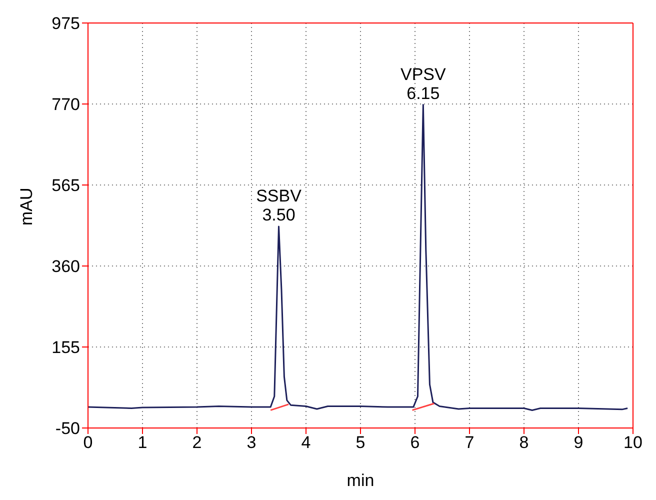 The height and width of the screenshot is (500, 656). What do you see at coordinates (66, 186) in the screenshot?
I see `y-tick-label: 565` at bounding box center [66, 186].